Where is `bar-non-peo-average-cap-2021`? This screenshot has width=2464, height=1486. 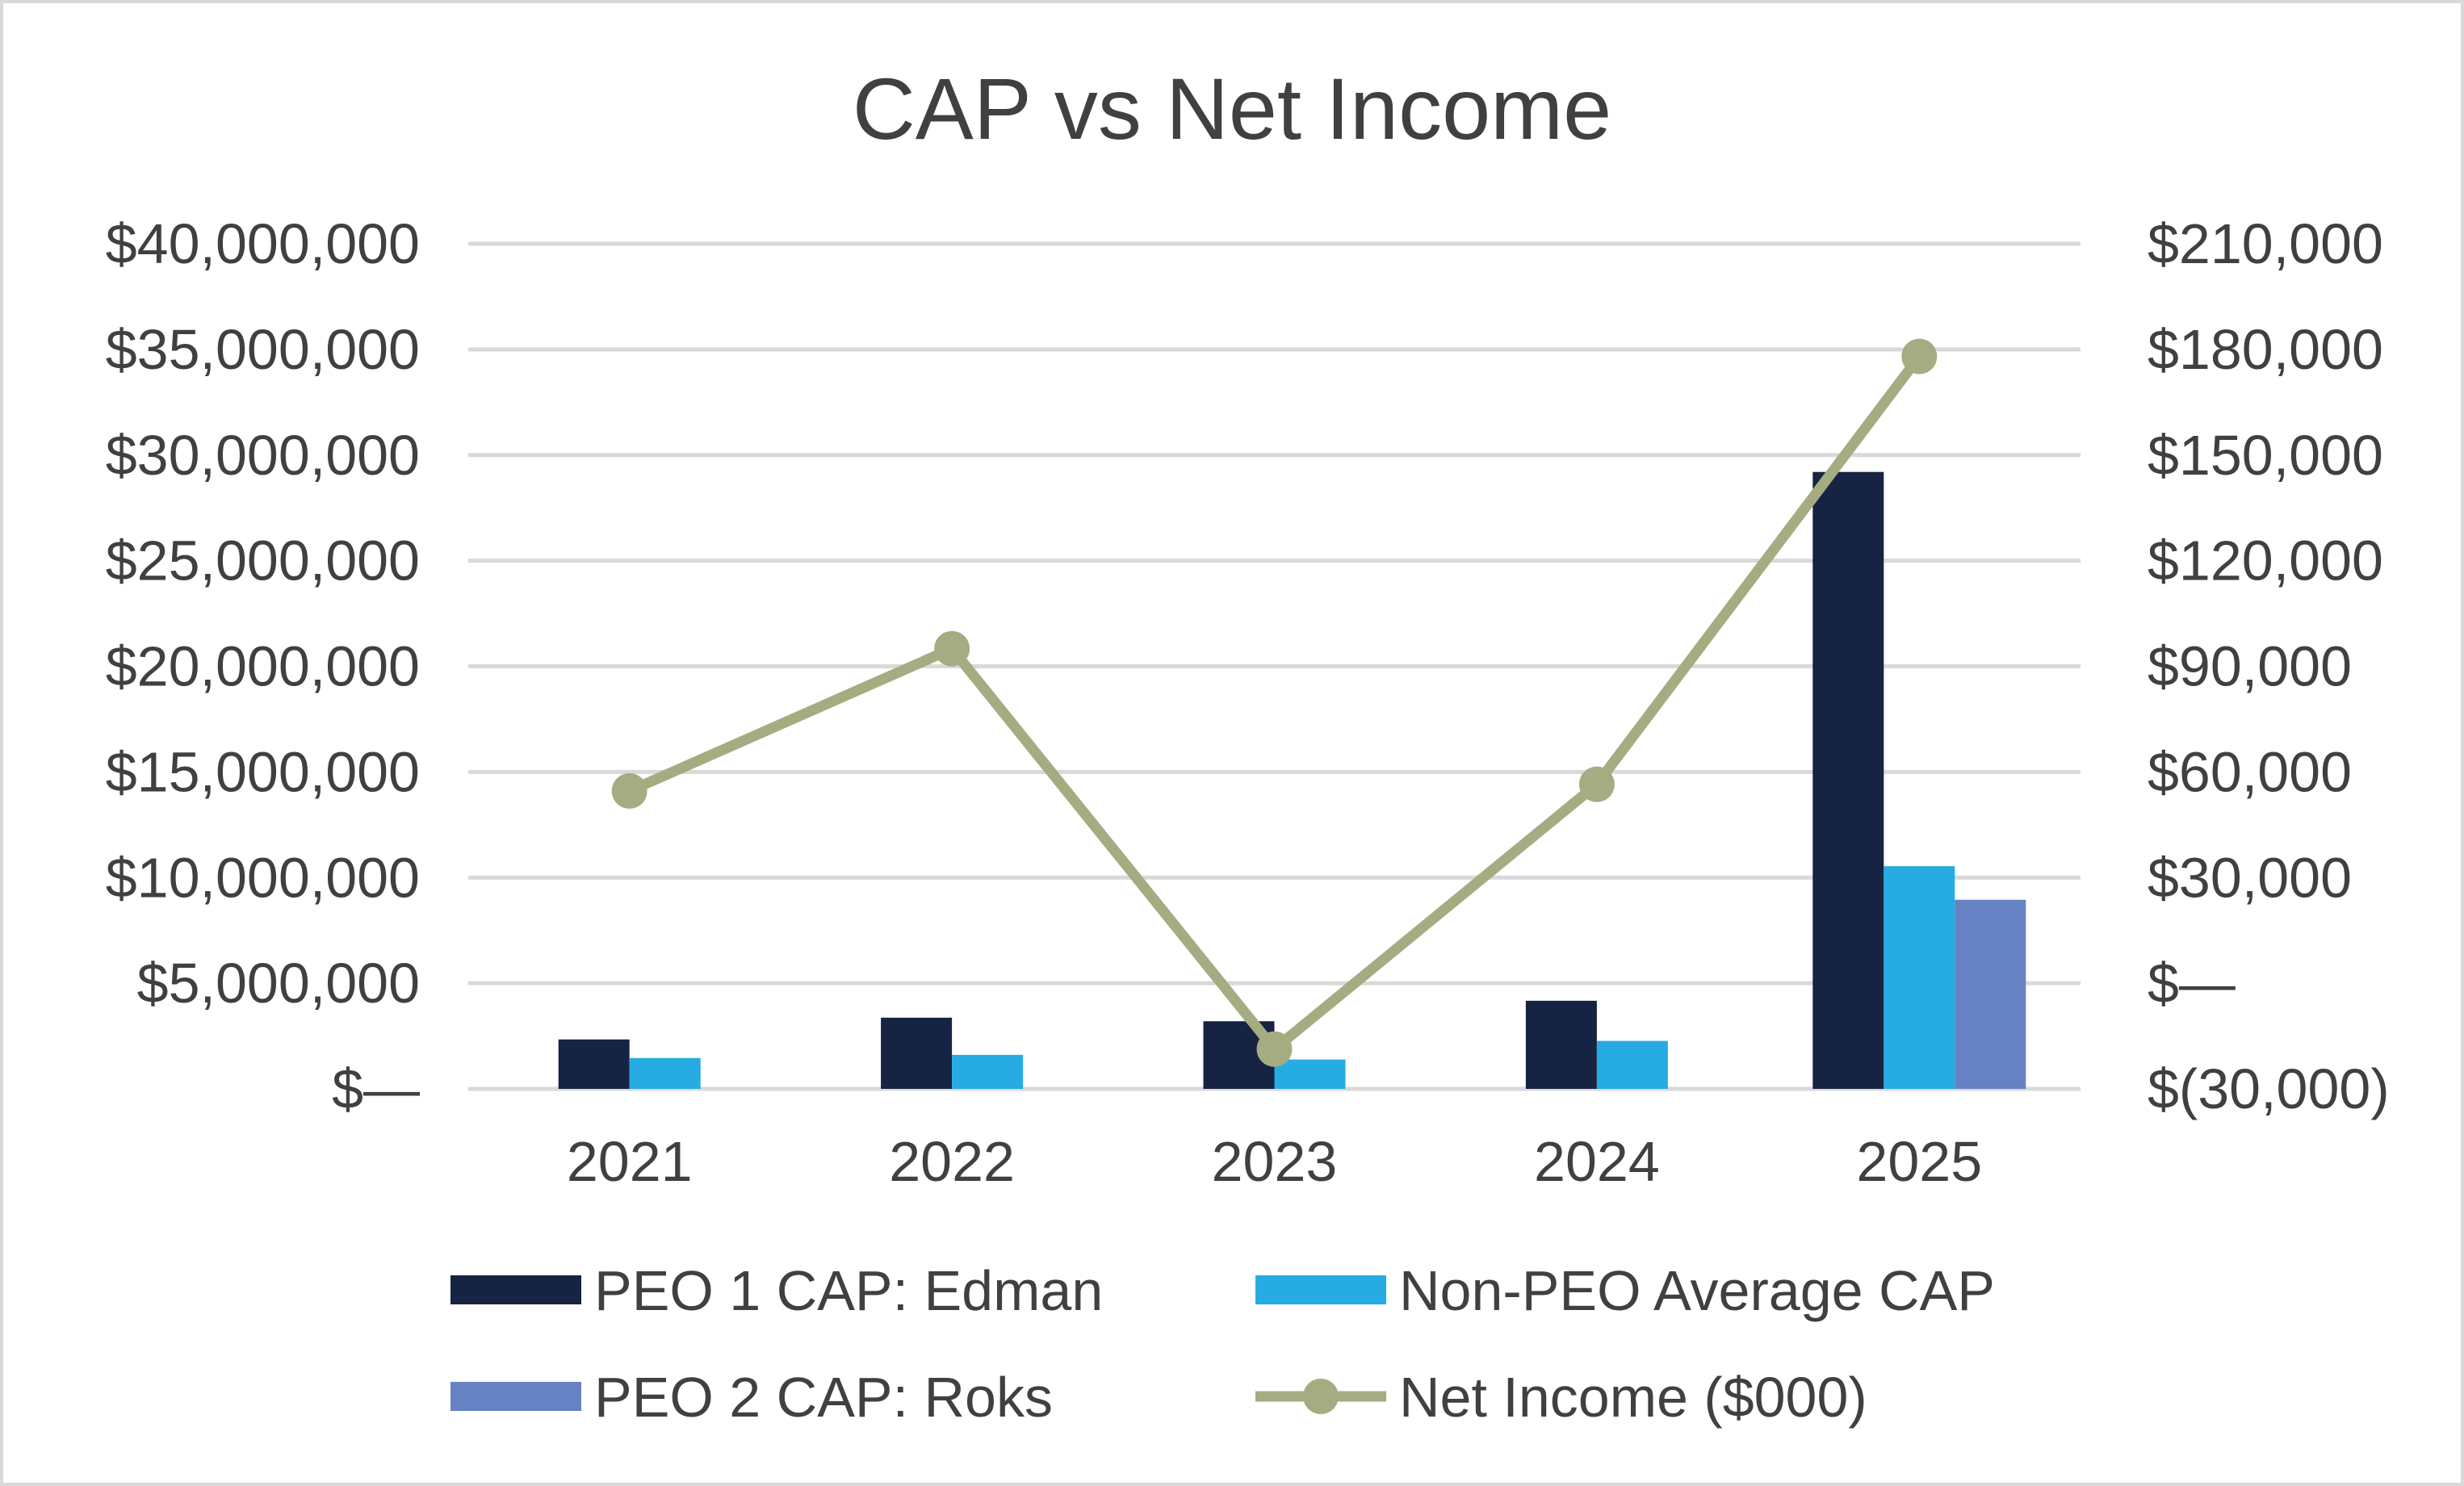
bar-non-peo-average-cap-2021 is located at coordinates (665, 1073).